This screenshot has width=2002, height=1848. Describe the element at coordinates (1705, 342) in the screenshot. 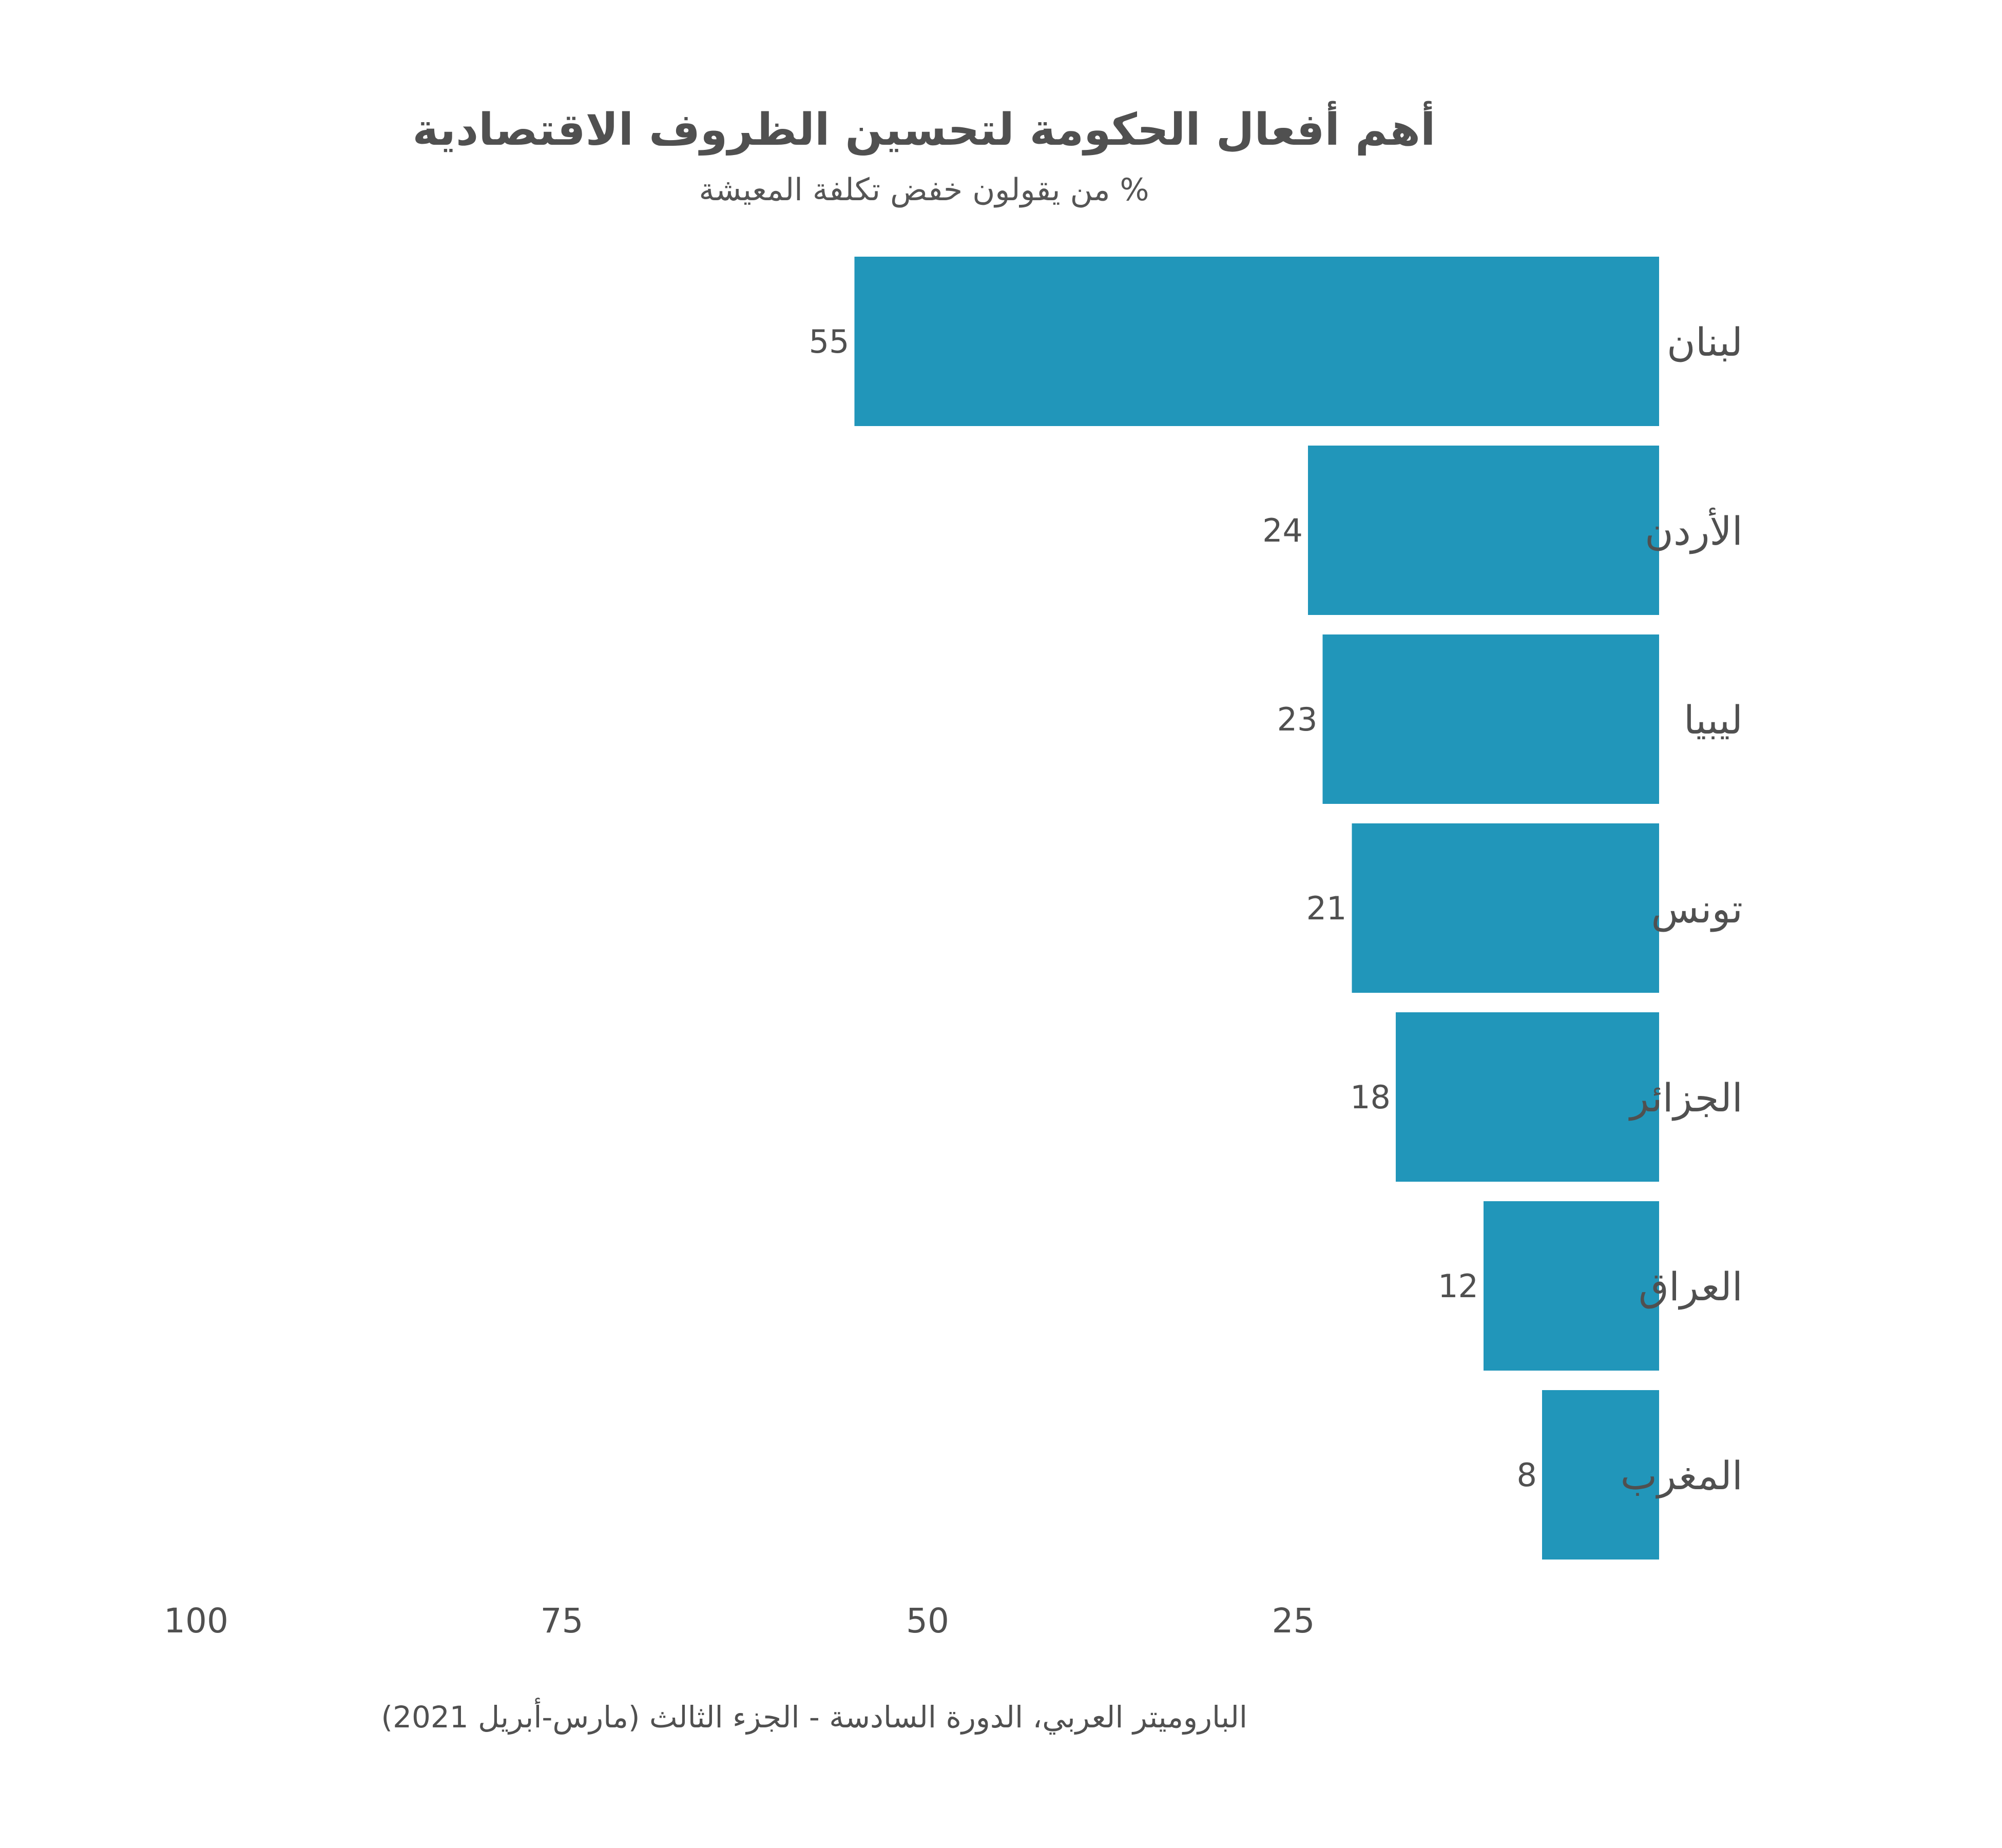

I see `category-label: لبنان` at that location.